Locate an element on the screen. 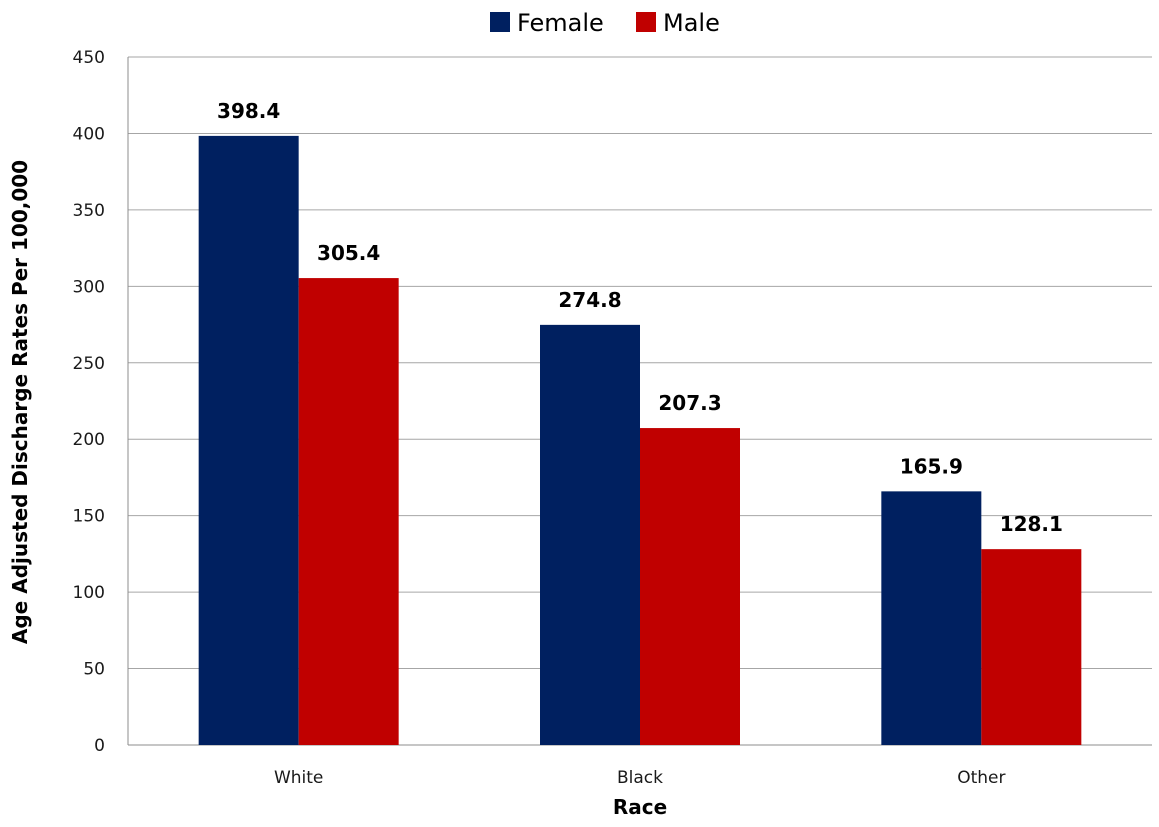 The height and width of the screenshot is (827, 1159). y-tick-label: 450 is located at coordinates (89, 58).